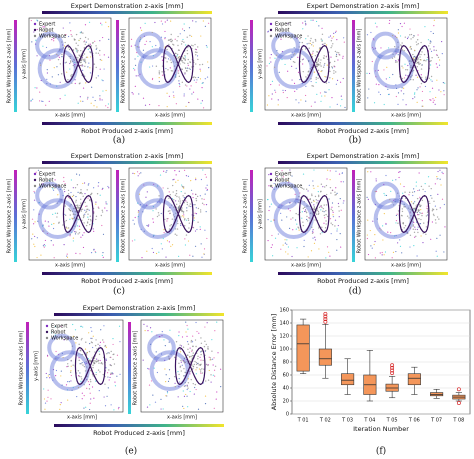 This screenshot has width=474, height=459. I want to click on legend-label: Workspace, so click(64, 339).